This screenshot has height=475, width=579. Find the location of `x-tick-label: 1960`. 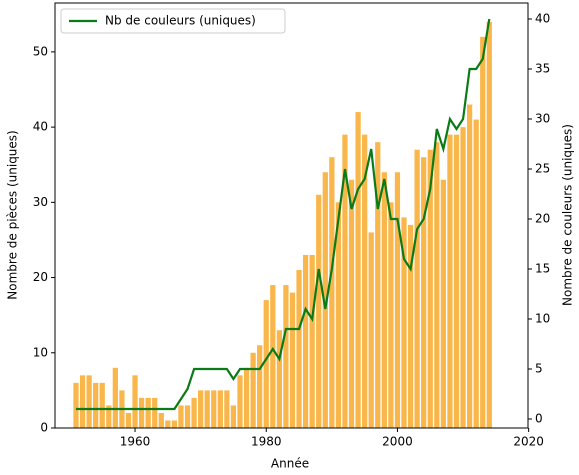

x-tick-label: 1960 is located at coordinates (135, 442).